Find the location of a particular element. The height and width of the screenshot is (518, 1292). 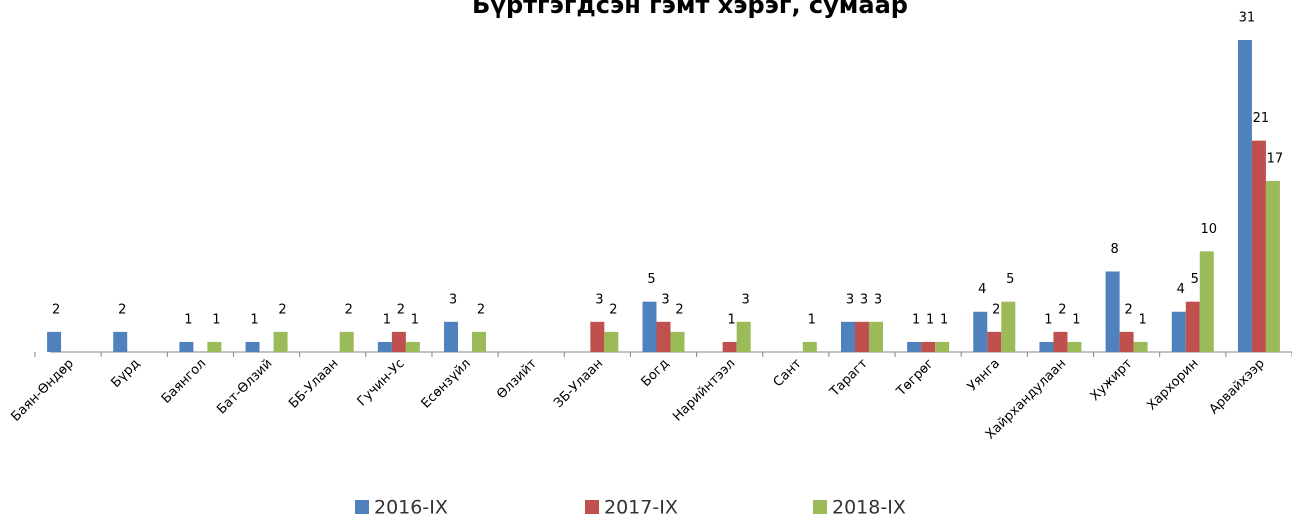

x-tick-label: Хужирт is located at coordinates (1112, 380).